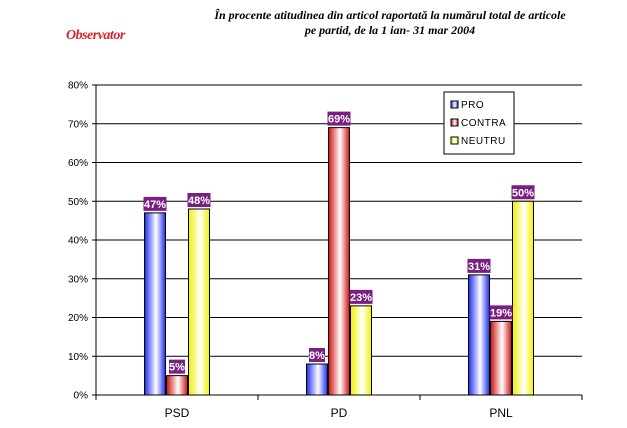  I want to click on data-label: 48%, so click(199, 201).